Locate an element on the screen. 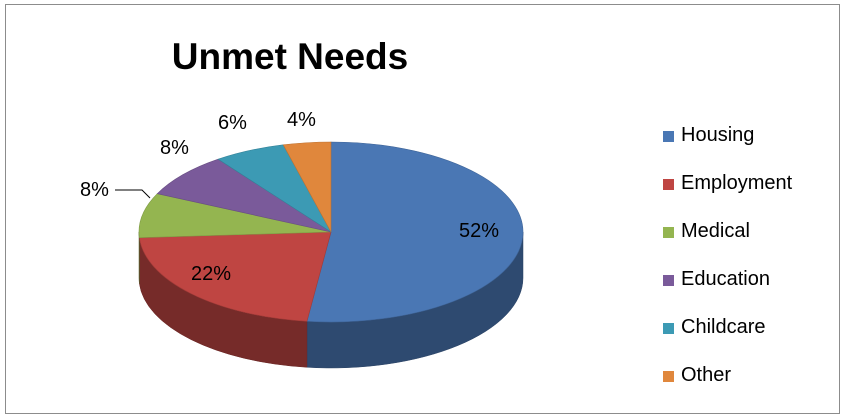  pie-sides is located at coordinates (331, 300).